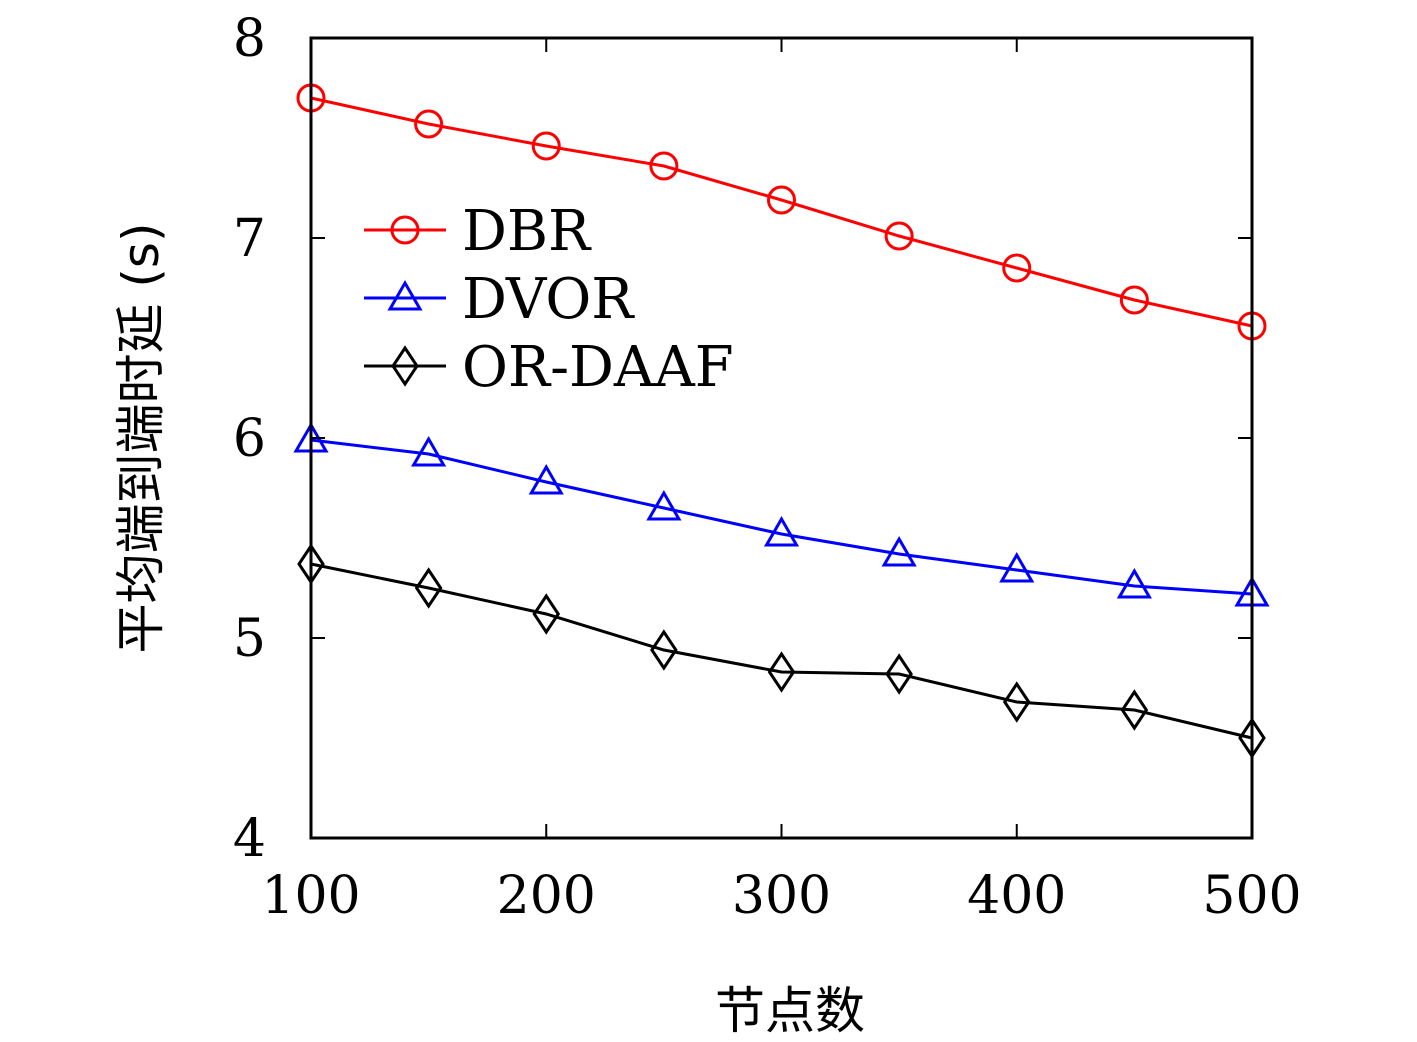  Describe the element at coordinates (1016, 896) in the screenshot. I see `x-tick-label: 400` at that location.